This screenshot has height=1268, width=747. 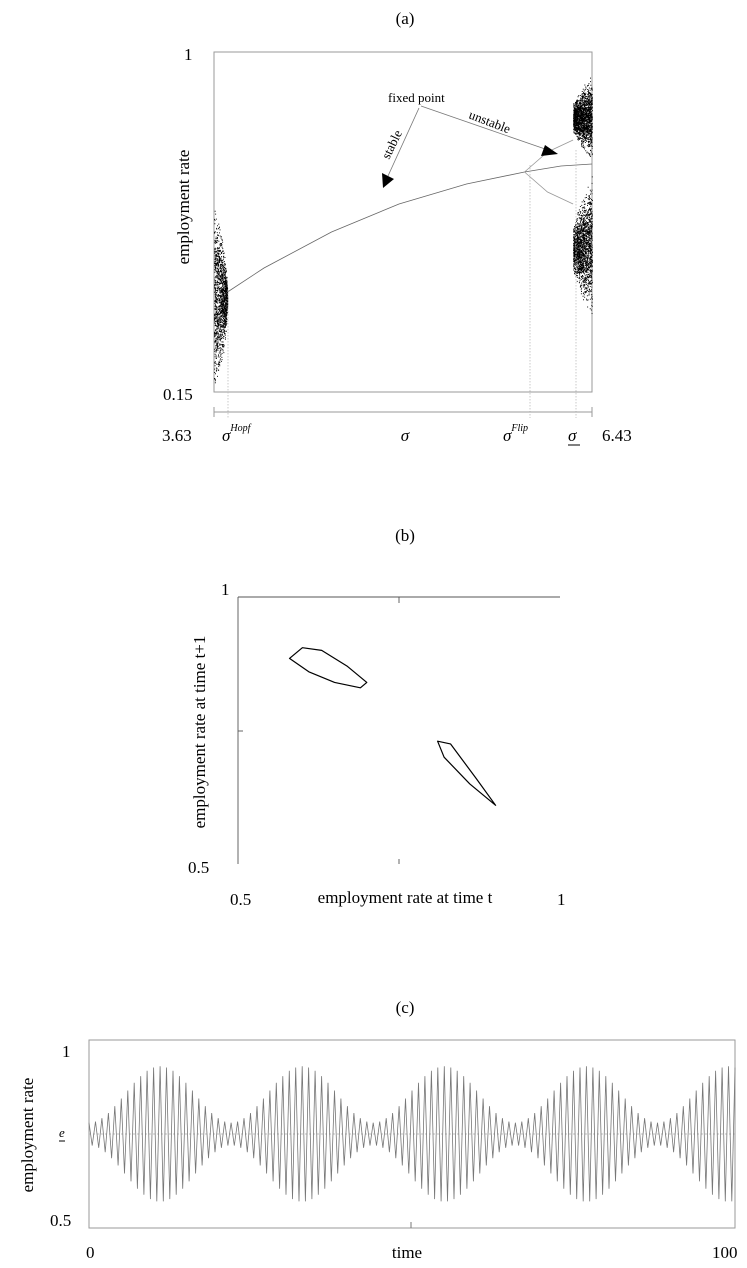 What do you see at coordinates (519, 428) in the screenshot?
I see `sigma-flip-superscript: Flip` at bounding box center [519, 428].